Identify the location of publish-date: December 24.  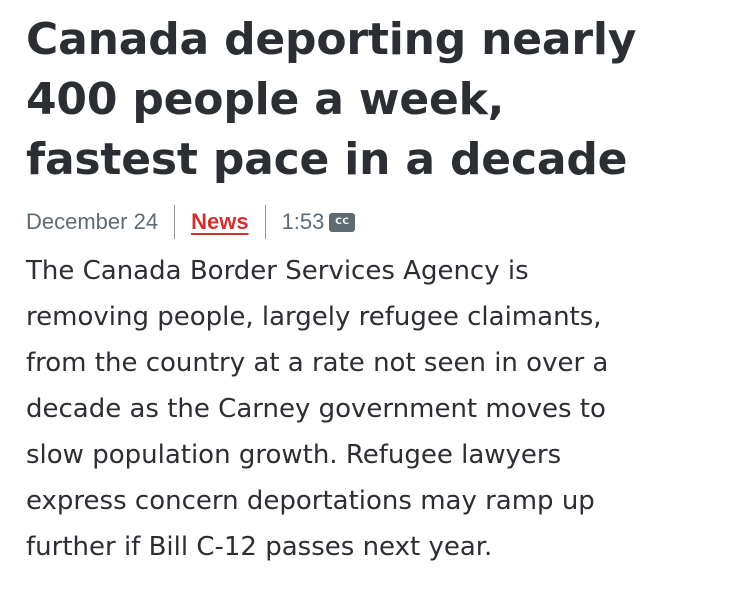
(92, 221).